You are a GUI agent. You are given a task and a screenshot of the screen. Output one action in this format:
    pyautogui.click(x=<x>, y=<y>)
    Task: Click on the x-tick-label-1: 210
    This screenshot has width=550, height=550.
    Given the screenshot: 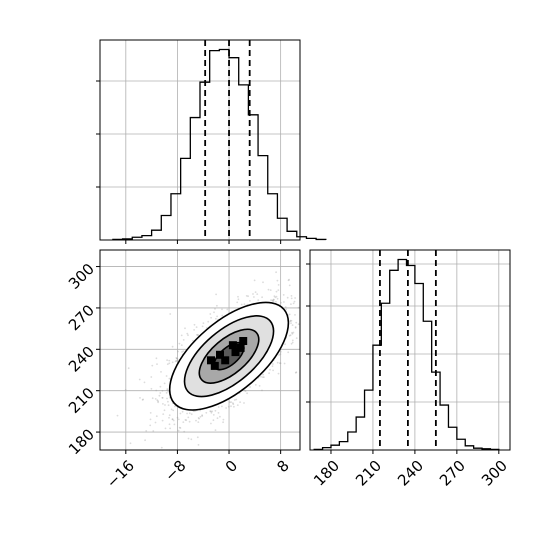 What is the action you would take?
    pyautogui.click(x=368, y=473)
    